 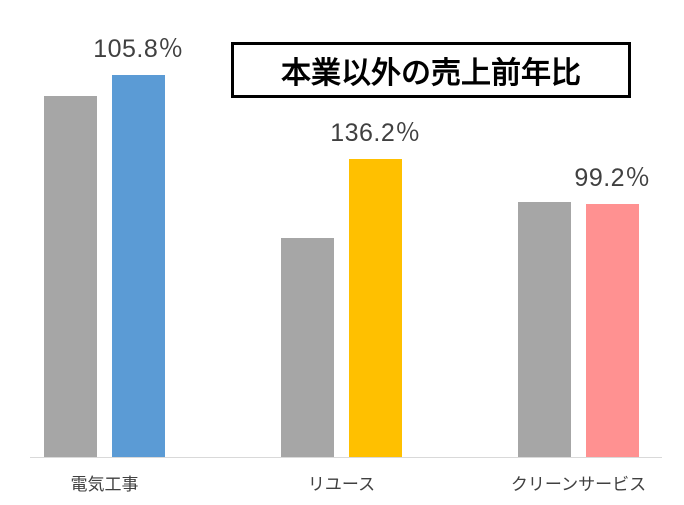 What do you see at coordinates (578, 484) in the screenshot?
I see `category-label: クリーンサービス` at bounding box center [578, 484].